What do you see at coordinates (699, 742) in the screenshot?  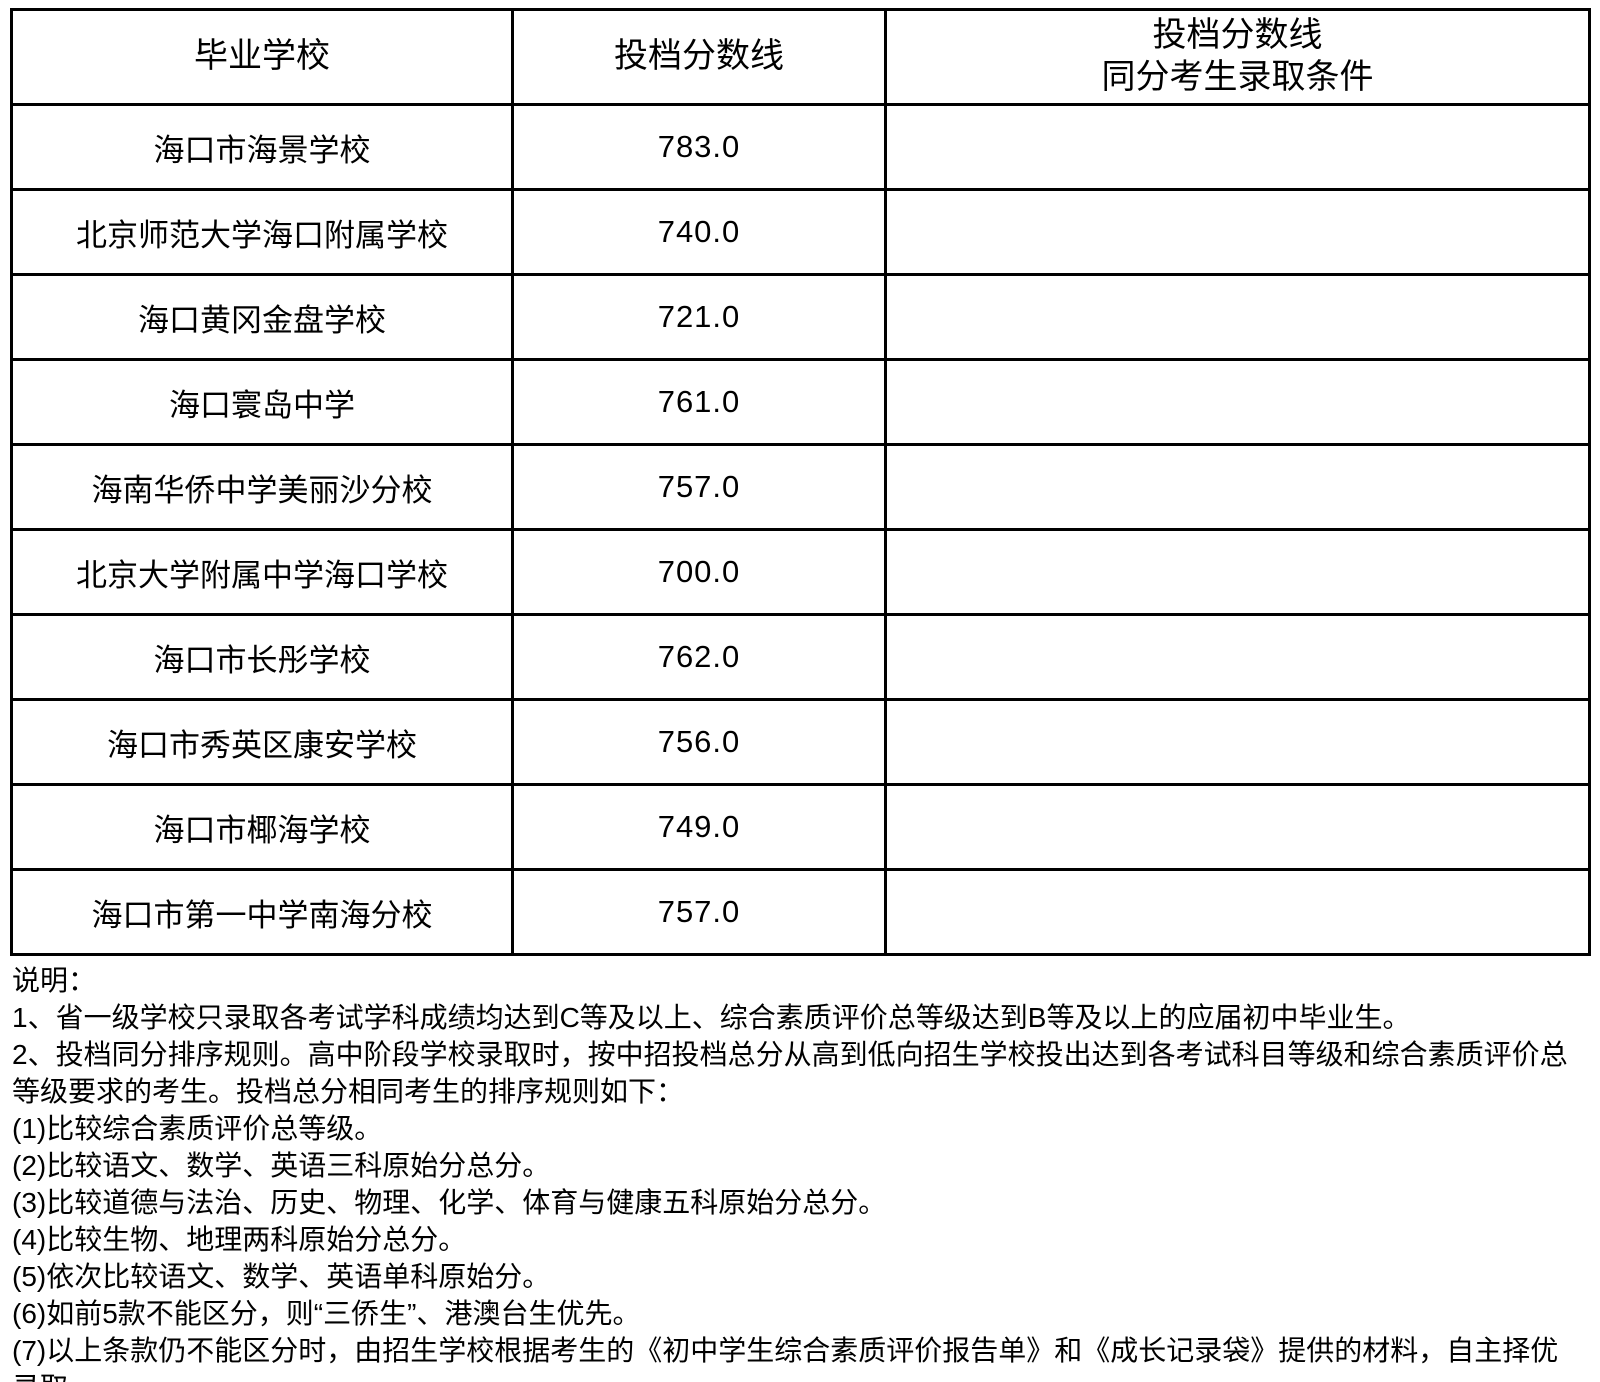 I see `score-cell: 756.0` at bounding box center [699, 742].